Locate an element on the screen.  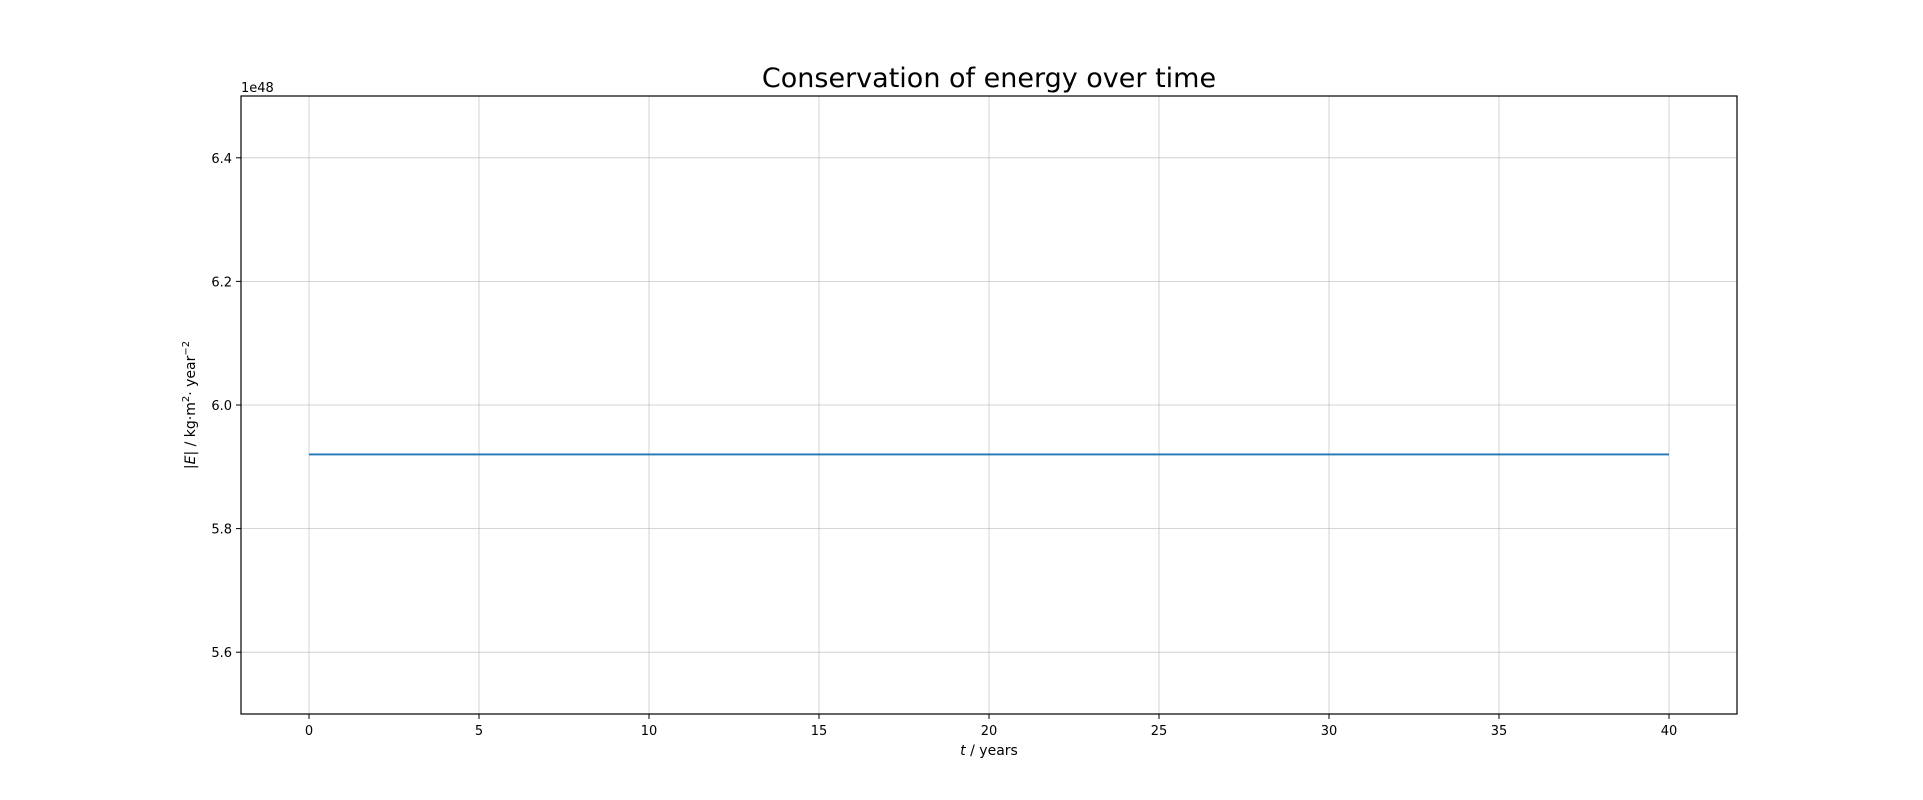
y-axis-post: | / kg·m is located at coordinates (191, 428).